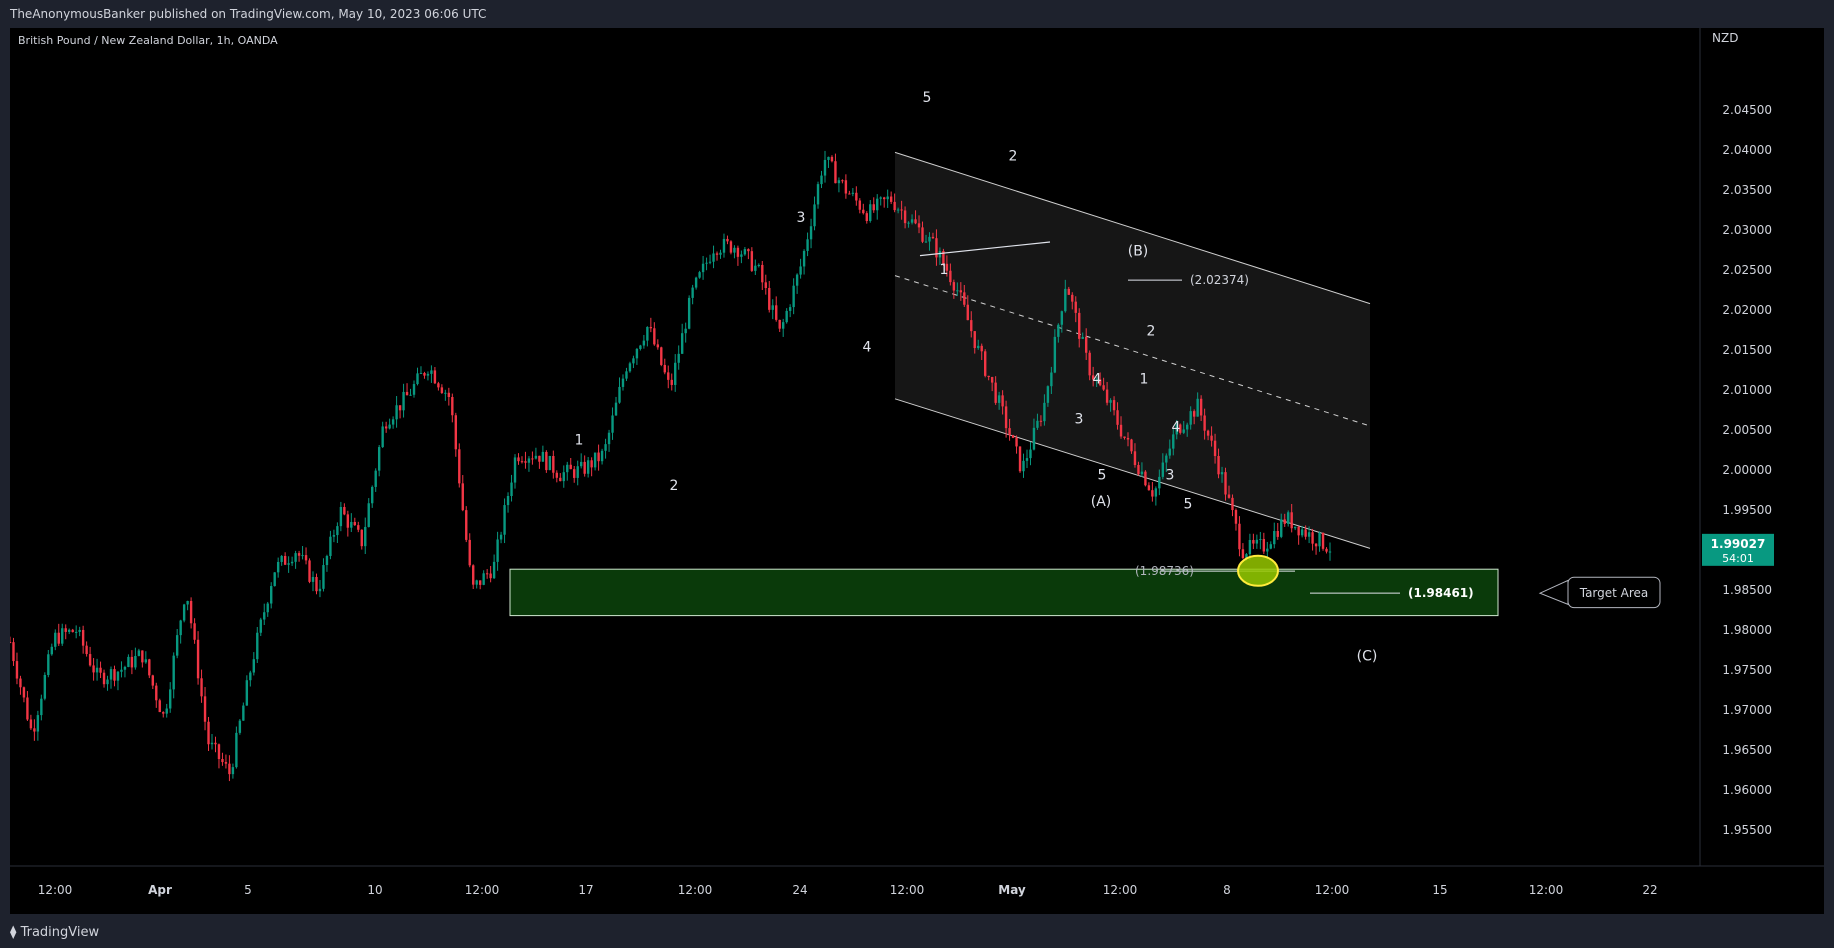 Image resolution: width=1834 pixels, height=948 pixels. What do you see at coordinates (1738, 549) in the screenshot?
I see `last-price-tag` at bounding box center [1738, 549].